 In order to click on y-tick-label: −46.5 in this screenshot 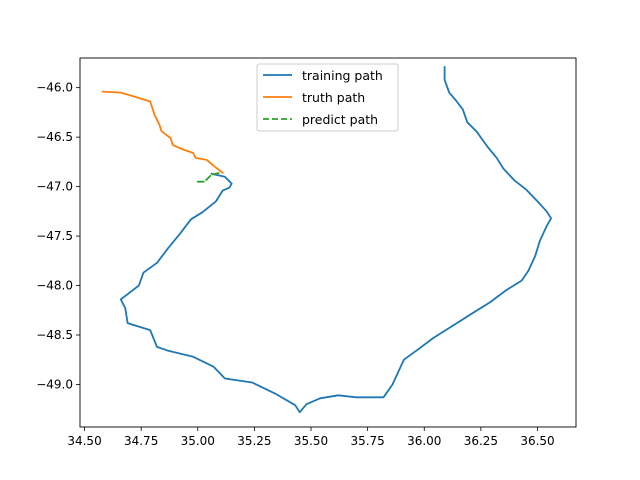, I will do `click(54, 137)`.